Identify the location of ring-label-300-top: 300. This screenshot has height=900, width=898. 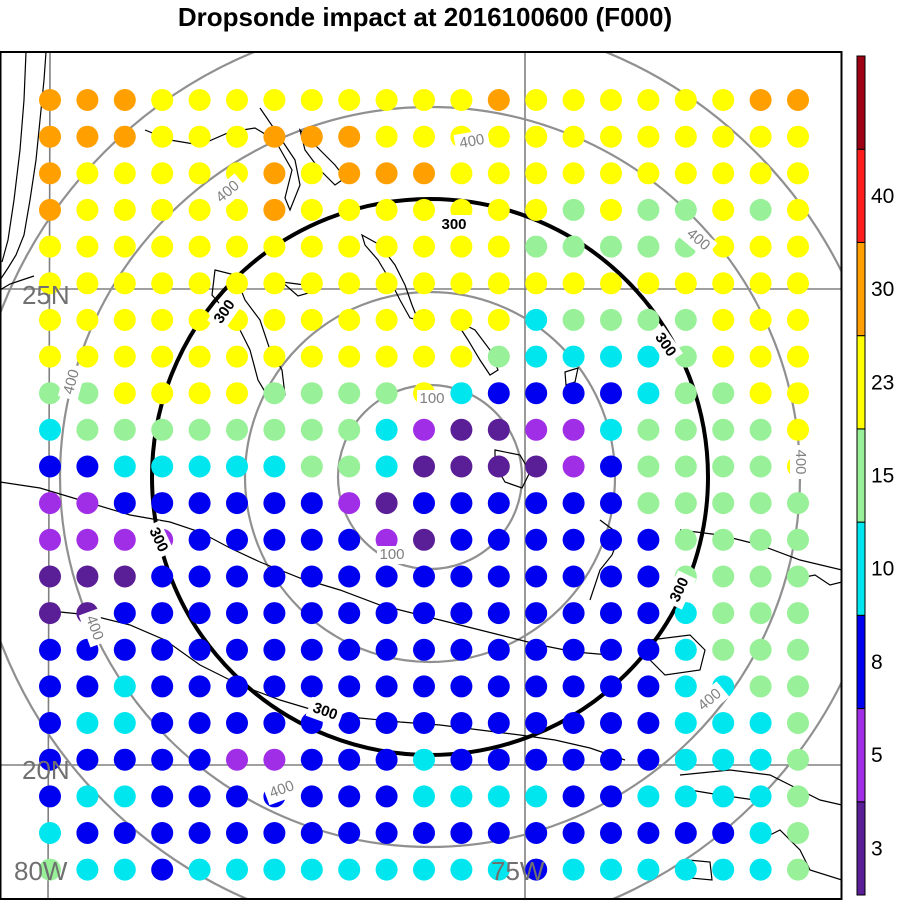
(453, 224).